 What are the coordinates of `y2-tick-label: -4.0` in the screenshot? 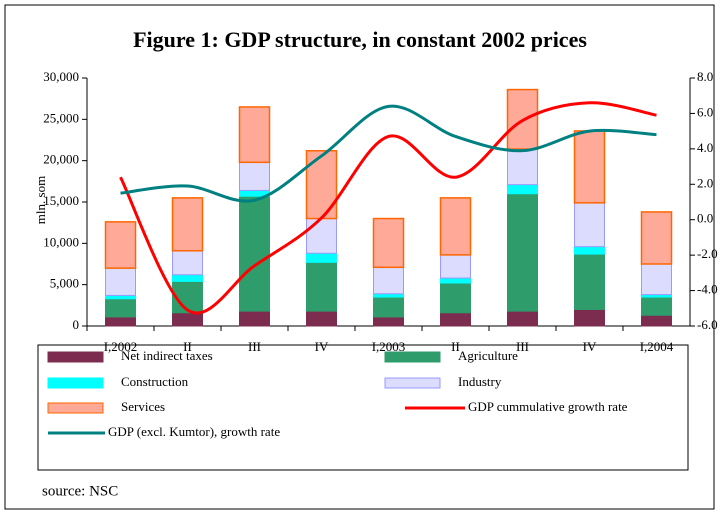 It's located at (707, 289).